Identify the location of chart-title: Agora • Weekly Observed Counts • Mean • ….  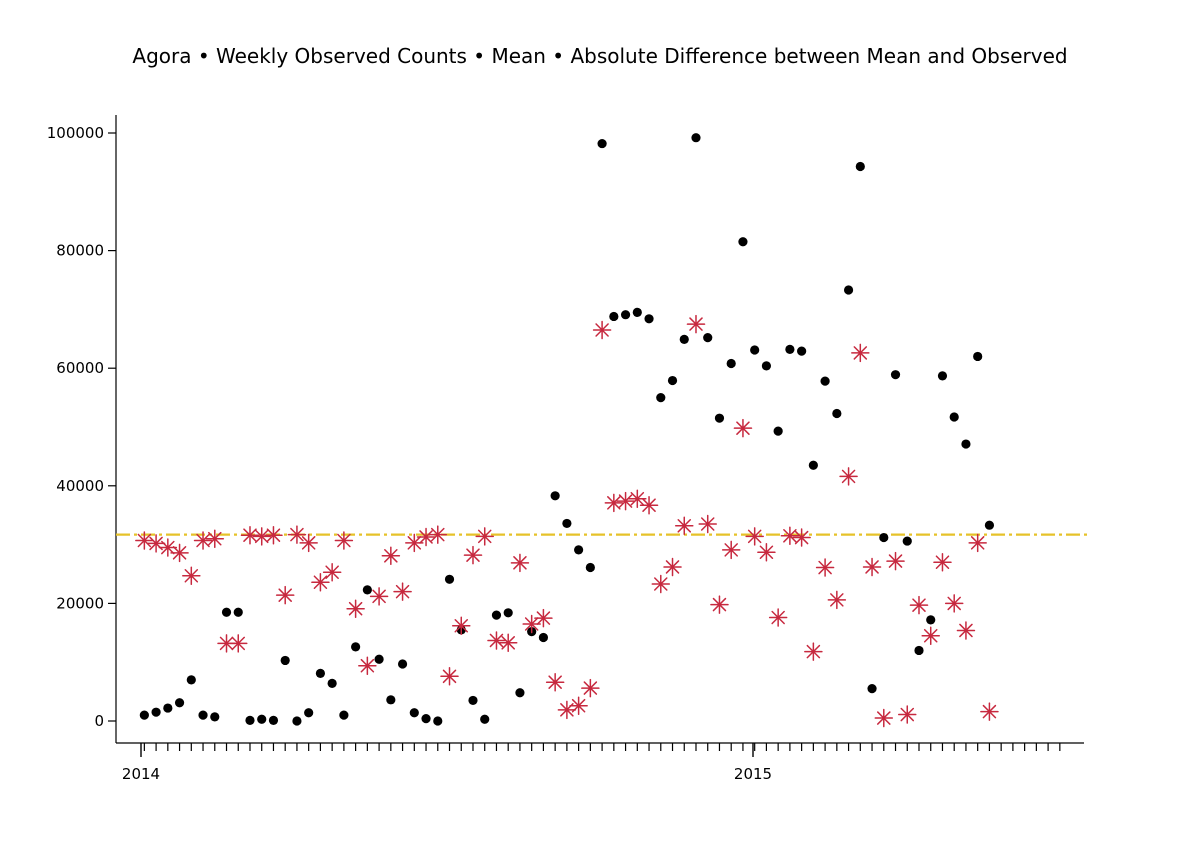
(600, 56).